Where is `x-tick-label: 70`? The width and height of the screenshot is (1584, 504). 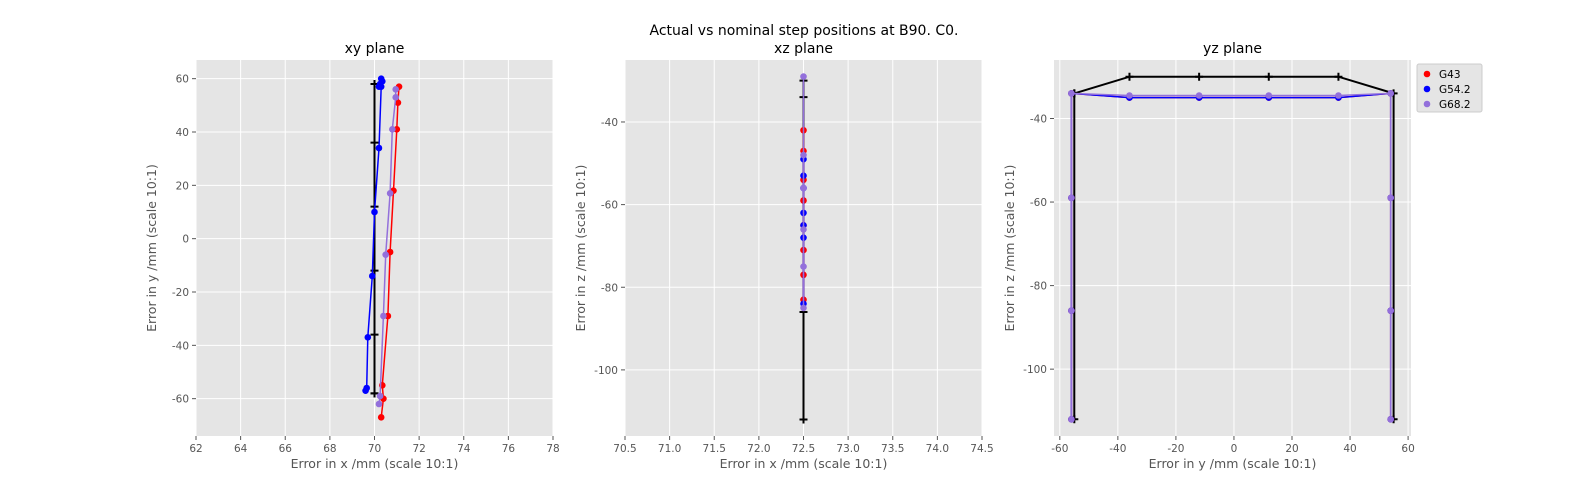
x-tick-label: 70 is located at coordinates (374, 449).